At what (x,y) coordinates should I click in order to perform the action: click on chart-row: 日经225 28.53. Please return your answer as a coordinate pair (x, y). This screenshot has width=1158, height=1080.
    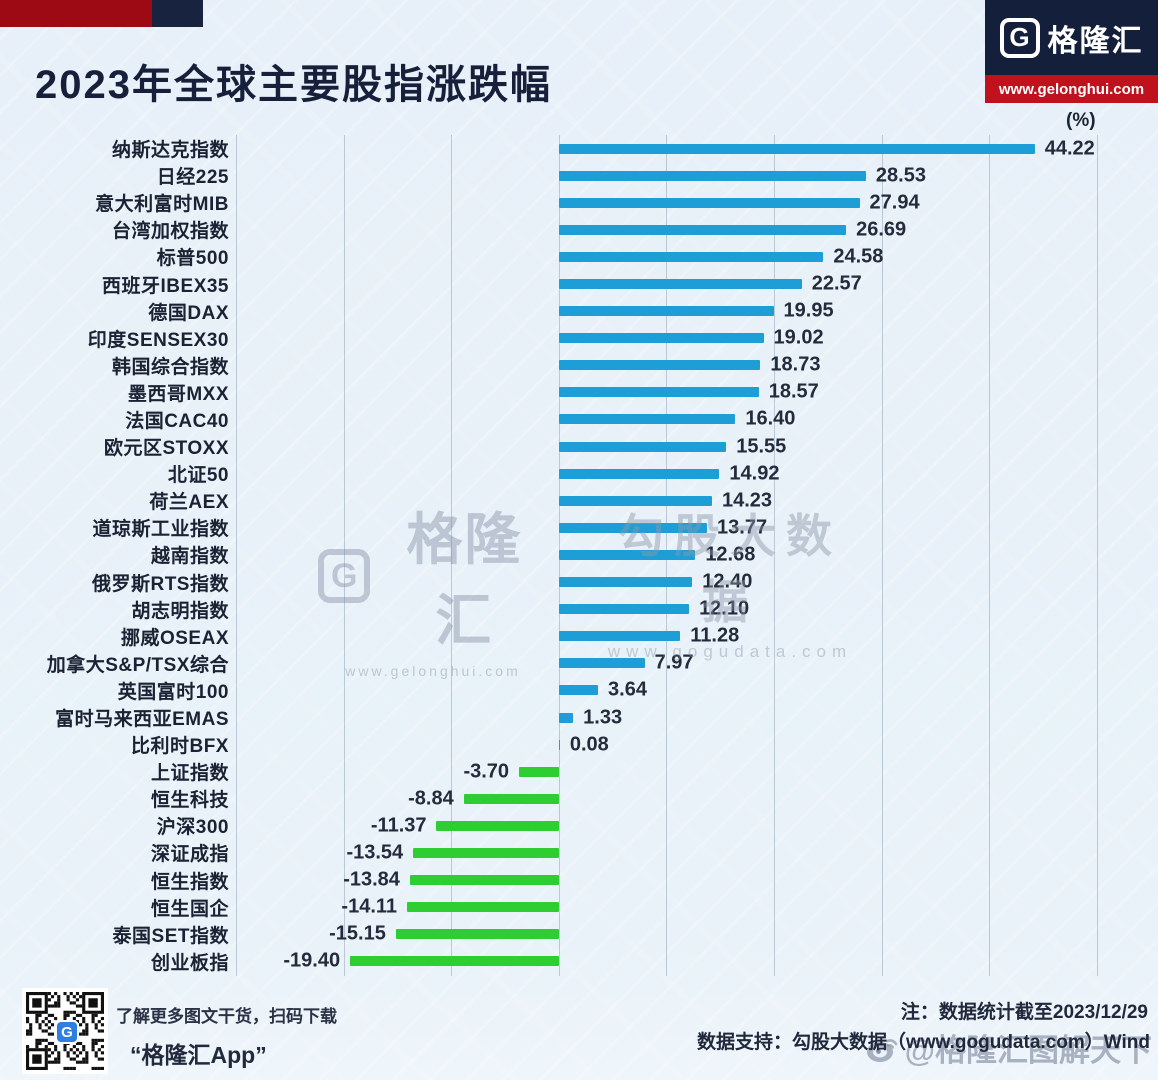
    Looking at the image, I should click on (579, 175).